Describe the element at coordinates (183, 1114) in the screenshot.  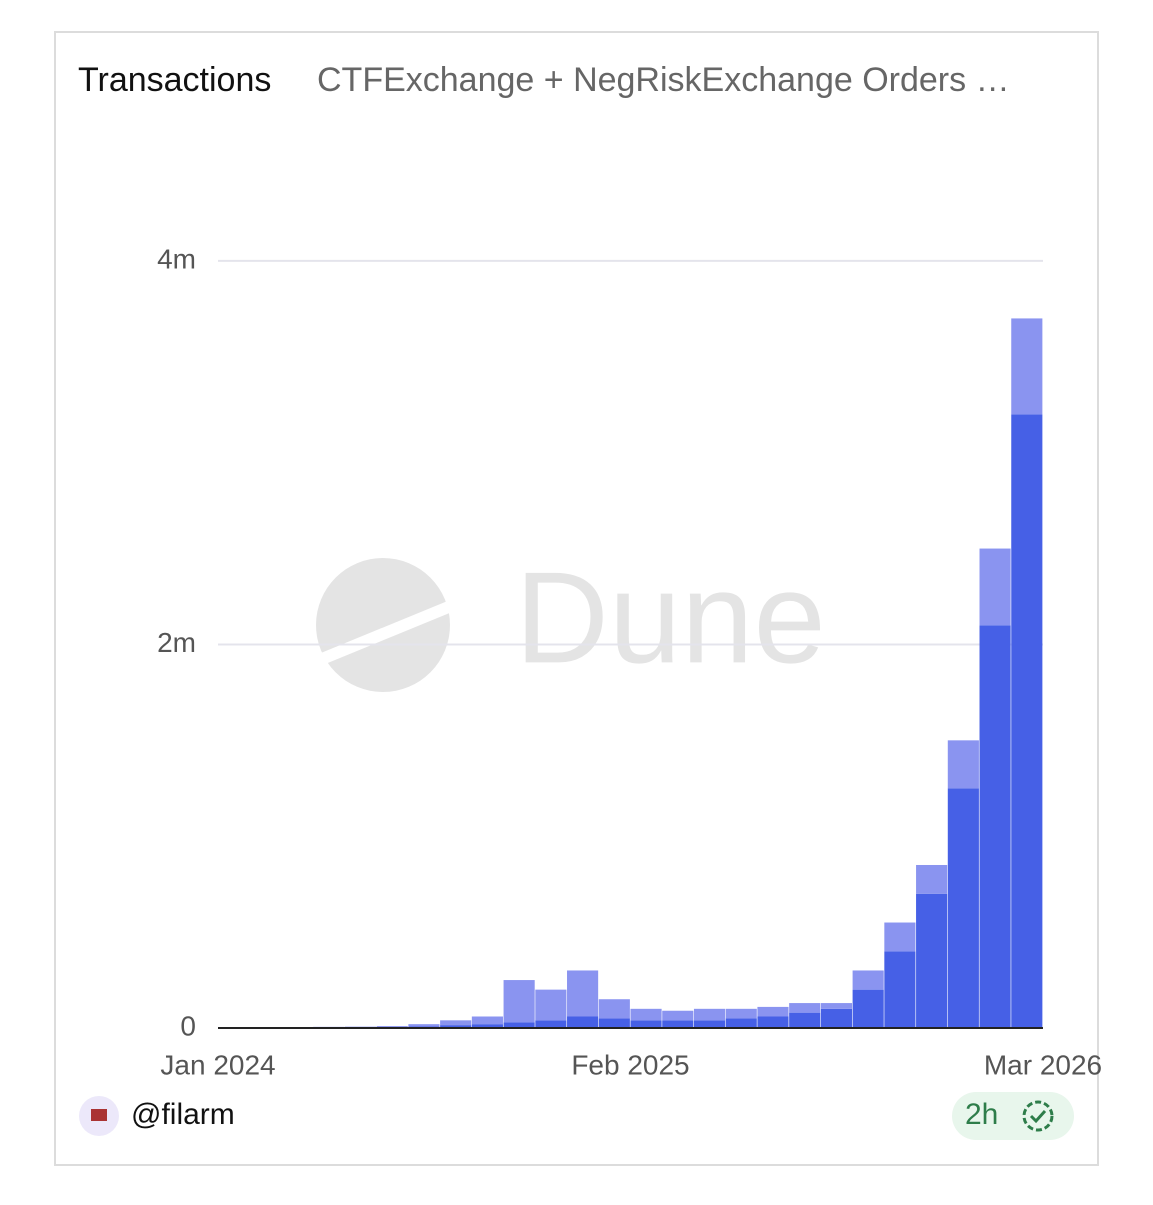
I see `author: @filarm` at that location.